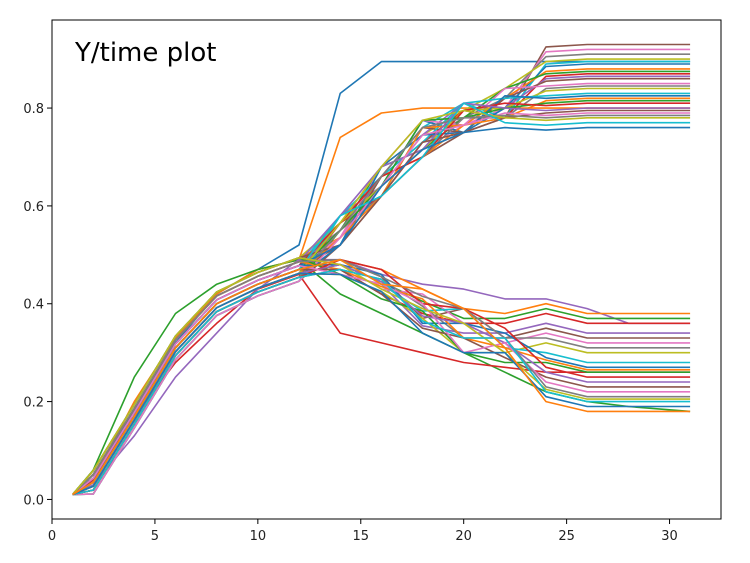 The height and width of the screenshot is (563, 750). What do you see at coordinates (33, 109) in the screenshot?
I see `y-tick-label: 0.8` at bounding box center [33, 109].